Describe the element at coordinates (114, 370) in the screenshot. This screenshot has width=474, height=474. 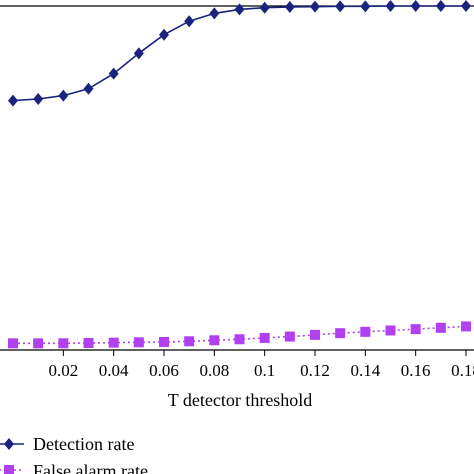
I see `x-tick-label: 0.04` at that location.